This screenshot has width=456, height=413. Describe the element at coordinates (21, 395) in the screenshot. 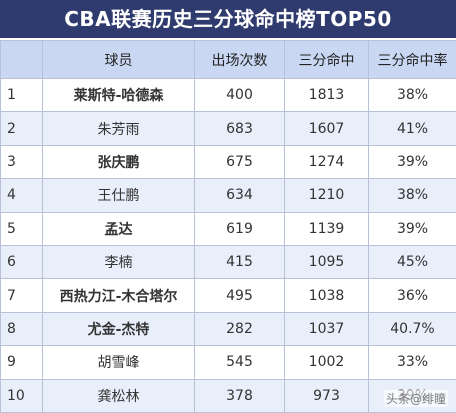

I see `rank-cell: 10` at that location.